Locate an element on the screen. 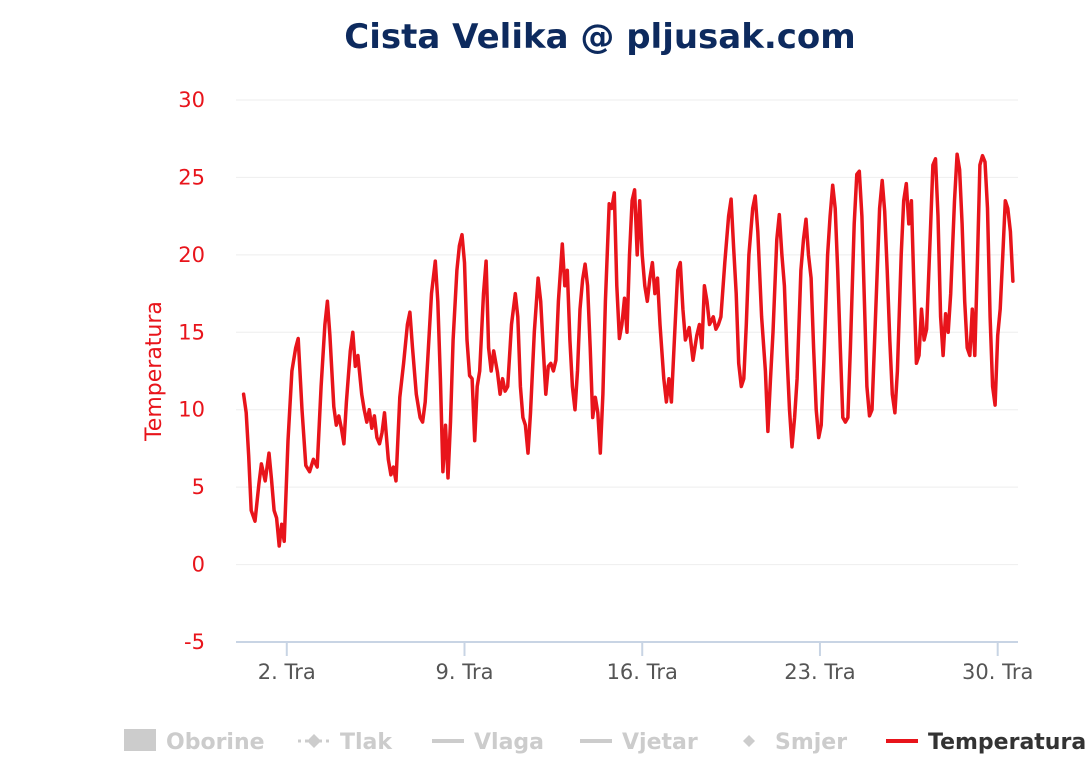 The height and width of the screenshot is (770, 1090). legend-label: Vjetar is located at coordinates (660, 742).